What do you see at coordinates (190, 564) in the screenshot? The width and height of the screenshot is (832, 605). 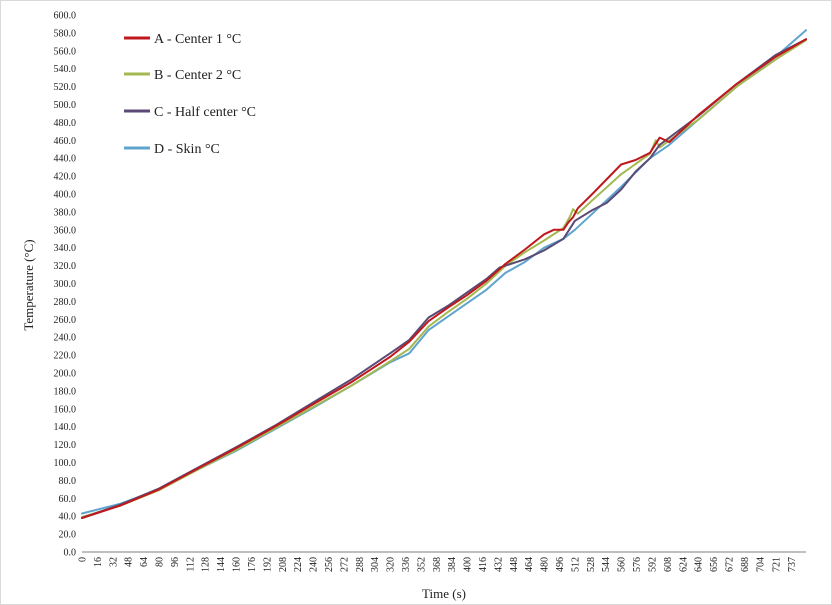 I see `x-tick-label: 112` at bounding box center [190, 564].